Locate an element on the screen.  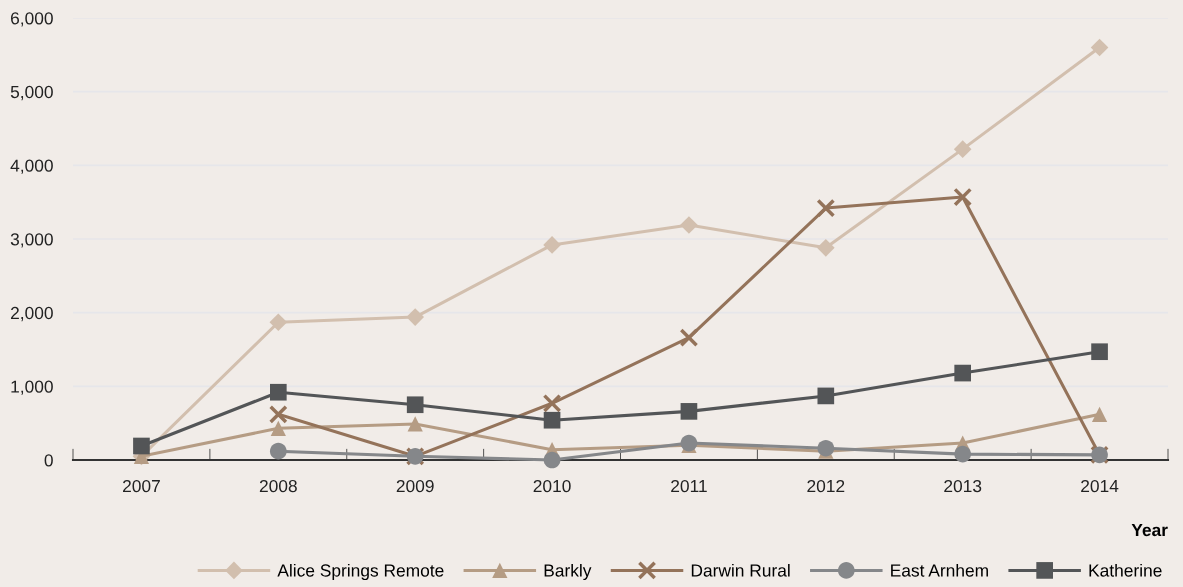
y-tick-label: 5,000 is located at coordinates (31, 93).